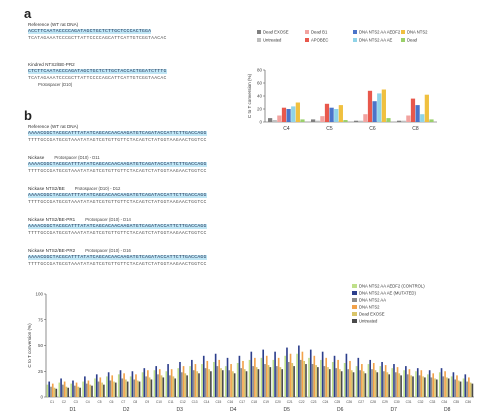 The width and height of the screenshot is (500, 419). Describe the element at coordinates (64, 402) in the screenshot. I see `category-label: C2` at that location.